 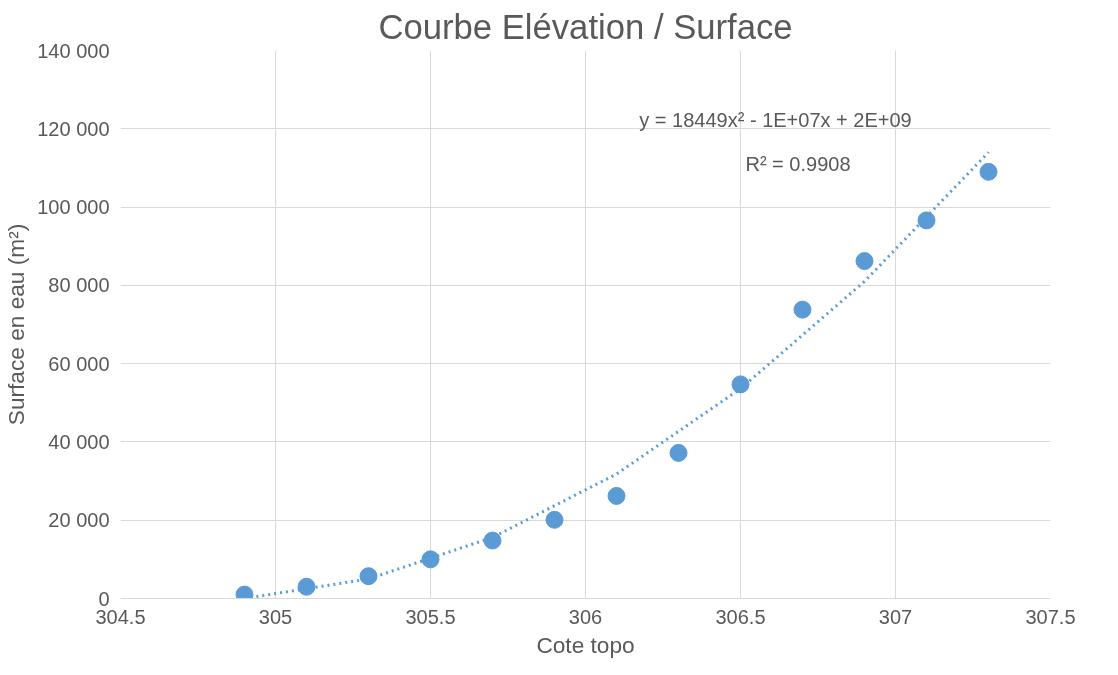 I want to click on y-tick-label: 60 000, so click(x=79, y=363).